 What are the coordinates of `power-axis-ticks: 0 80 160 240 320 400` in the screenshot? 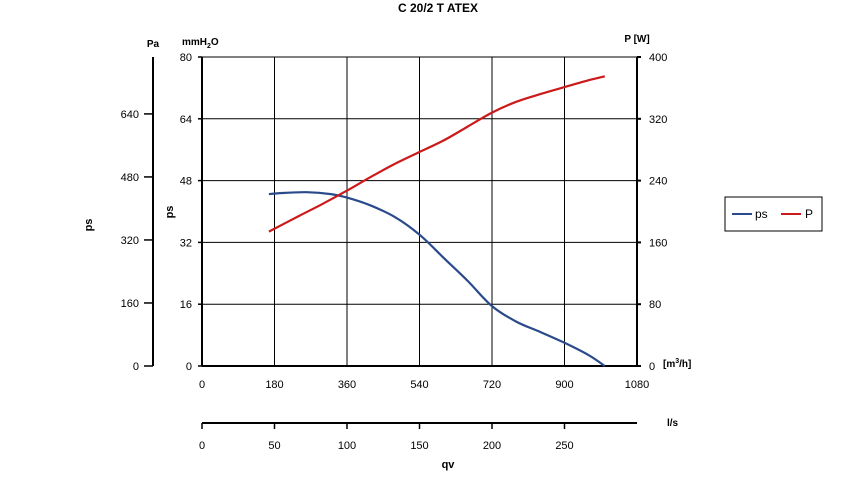 It's located at (652, 212).